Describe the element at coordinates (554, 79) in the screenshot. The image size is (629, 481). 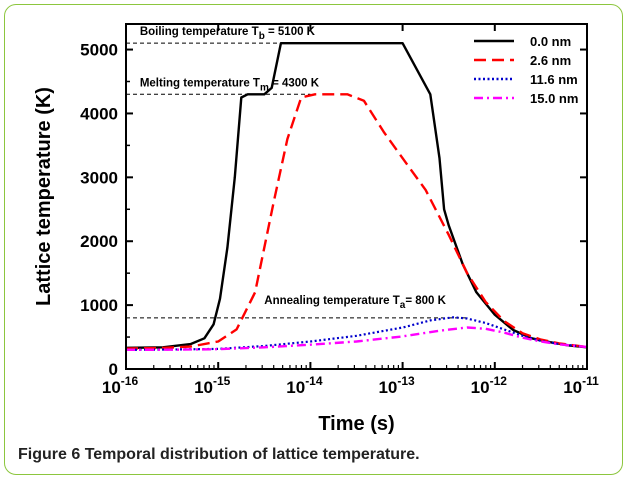
I see `legend-label-2: 11.6 nm` at that location.